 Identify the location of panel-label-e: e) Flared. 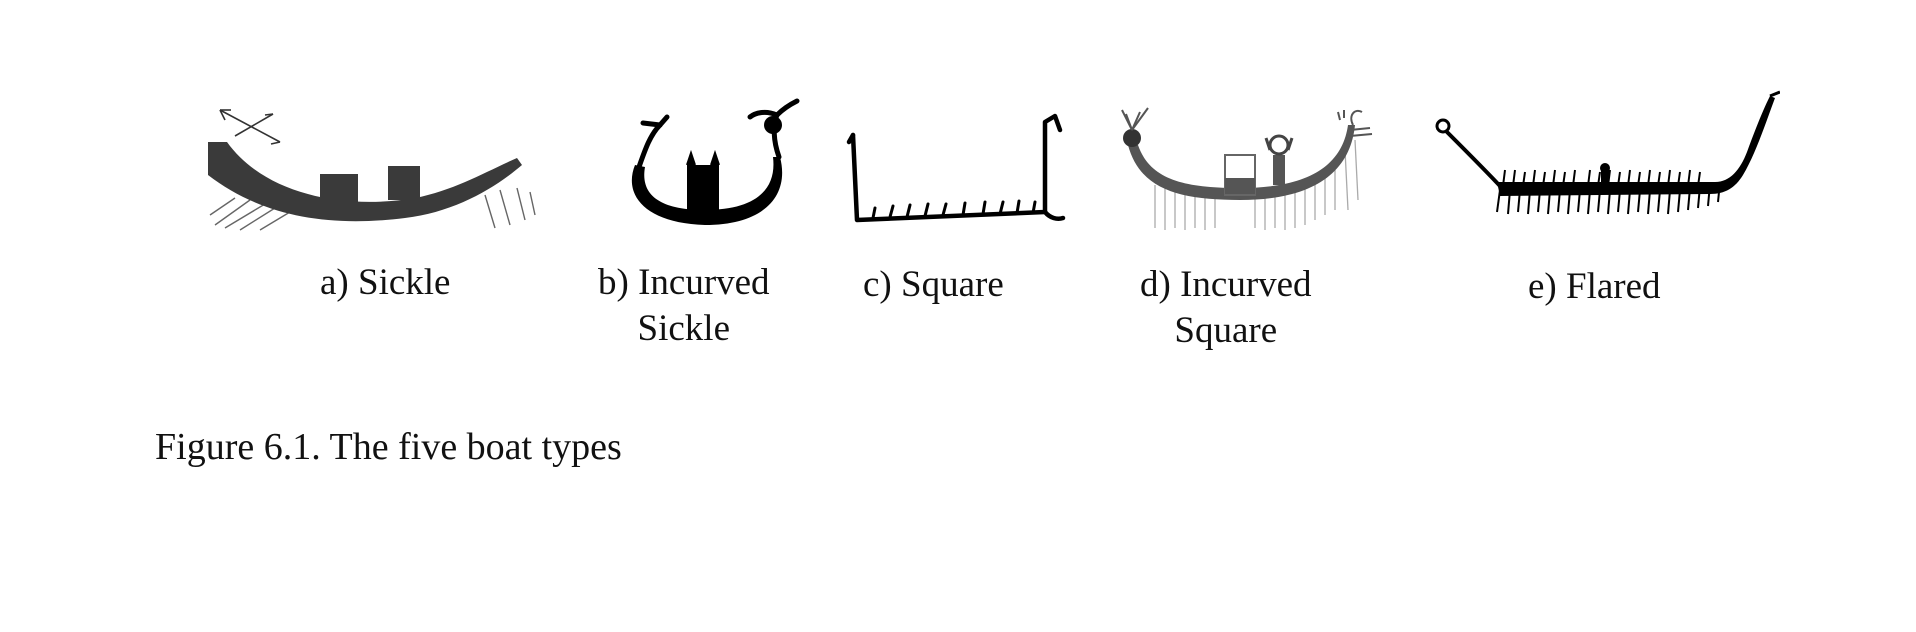
(1594, 286).